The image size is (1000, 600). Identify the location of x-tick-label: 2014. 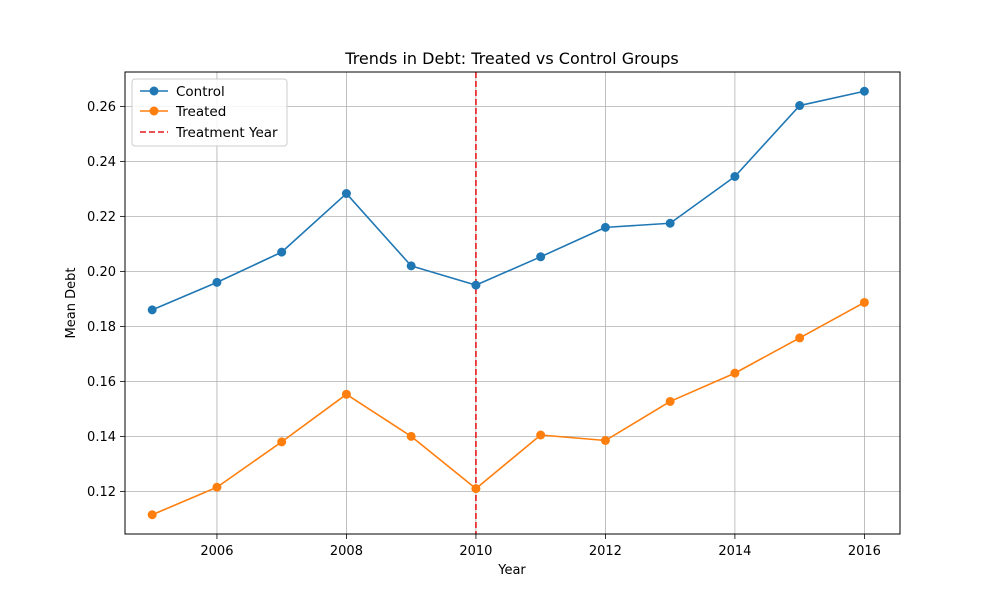
(734, 551).